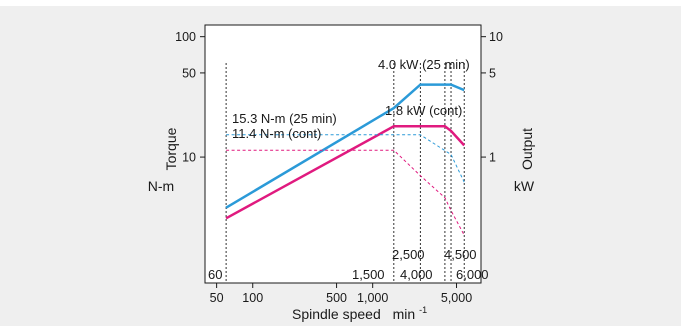 The image size is (681, 331). I want to click on x-tick-label-3: 1,000, so click(372, 298).